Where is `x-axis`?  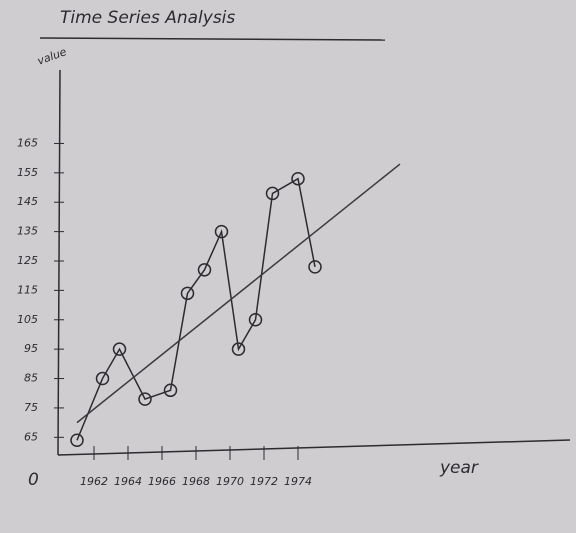 x-axis is located at coordinates (314, 447).